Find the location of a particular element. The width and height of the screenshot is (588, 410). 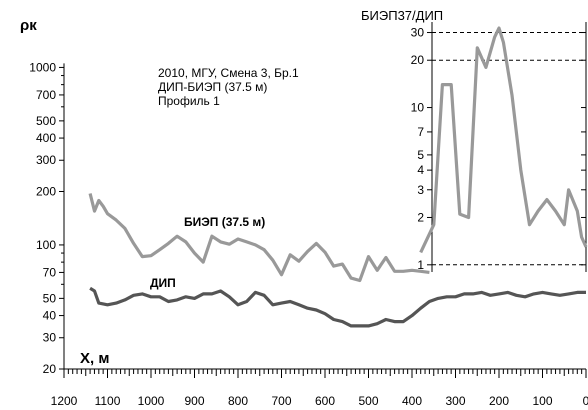

x-tick-label: 1000 is located at coordinates (151, 401).